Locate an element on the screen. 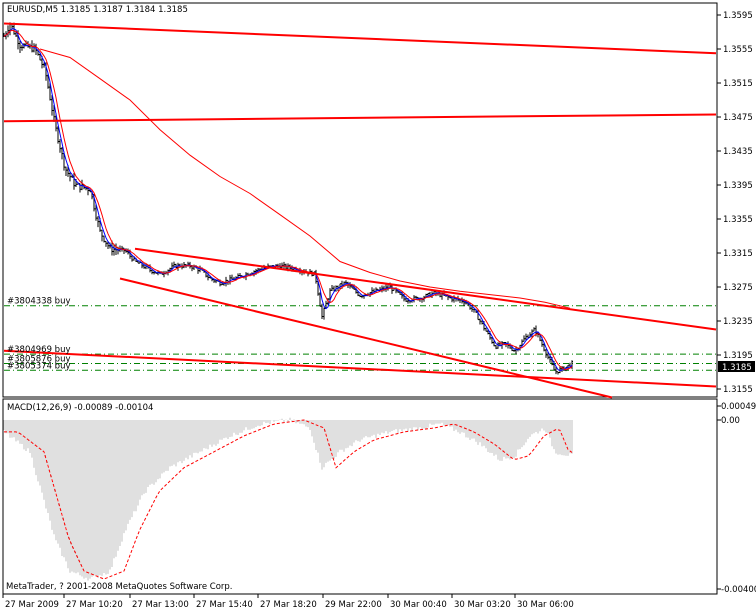 Image resolution: width=756 pixels, height=611 pixels. current-price-tag: 1.3185 is located at coordinates (736, 367).